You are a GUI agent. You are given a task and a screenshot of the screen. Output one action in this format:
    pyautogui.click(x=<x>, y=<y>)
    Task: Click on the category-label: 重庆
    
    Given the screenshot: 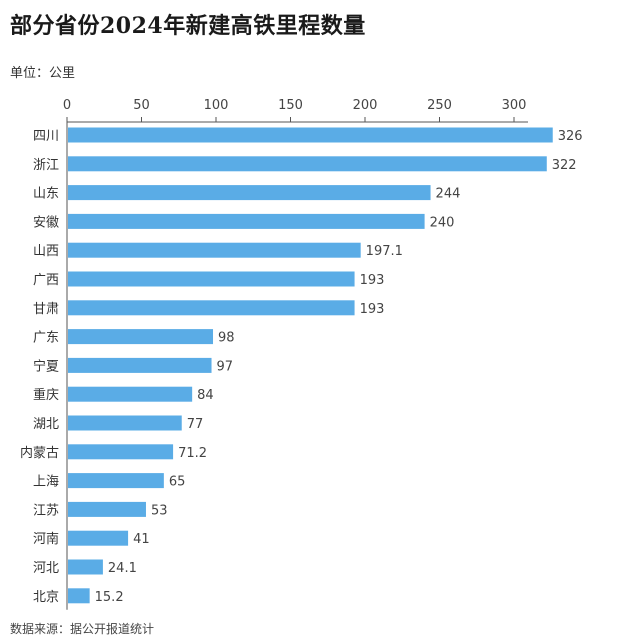 What is the action you would take?
    pyautogui.click(x=46, y=395)
    